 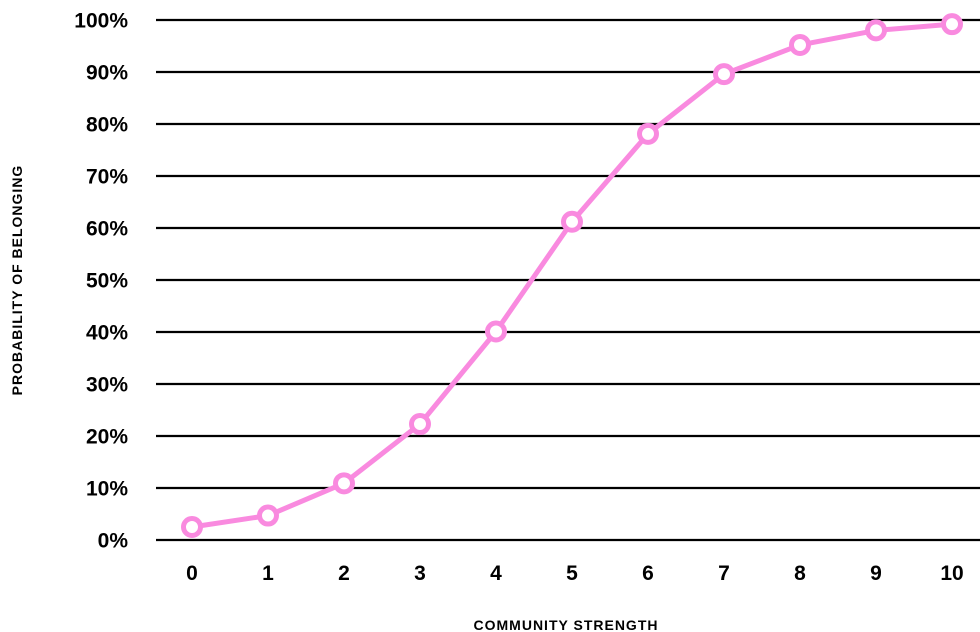 What do you see at coordinates (107, 73) in the screenshot?
I see `y-tick-label: 90%` at bounding box center [107, 73].